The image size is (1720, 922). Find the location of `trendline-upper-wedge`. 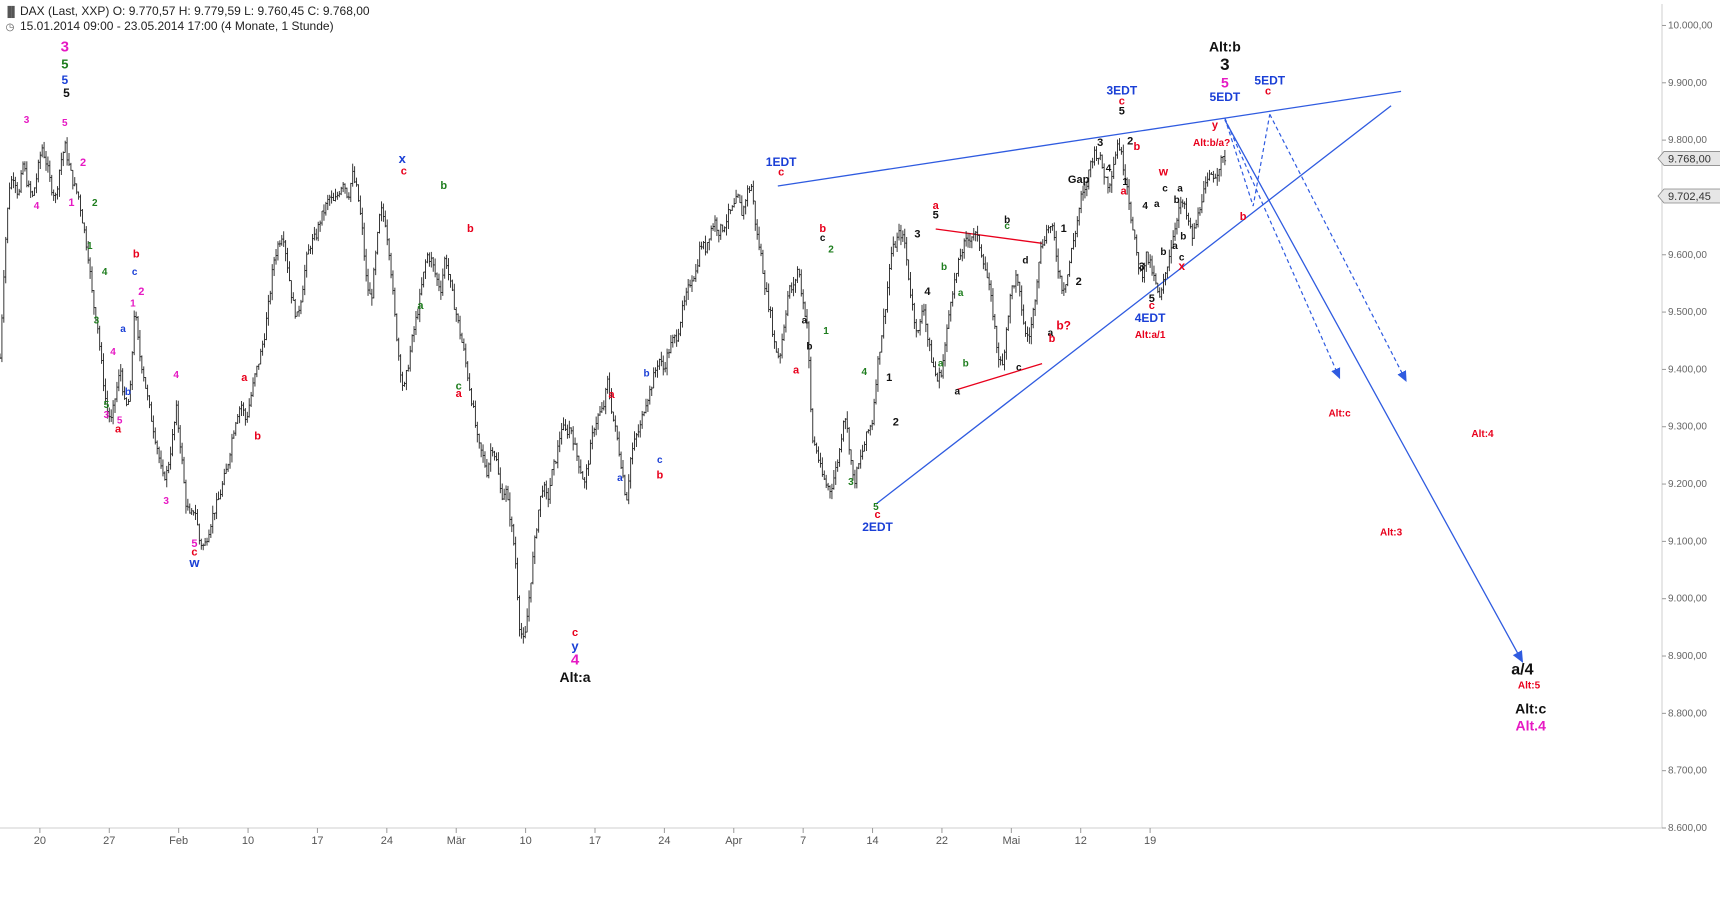

trendline-upper-wedge is located at coordinates (1089, 138).